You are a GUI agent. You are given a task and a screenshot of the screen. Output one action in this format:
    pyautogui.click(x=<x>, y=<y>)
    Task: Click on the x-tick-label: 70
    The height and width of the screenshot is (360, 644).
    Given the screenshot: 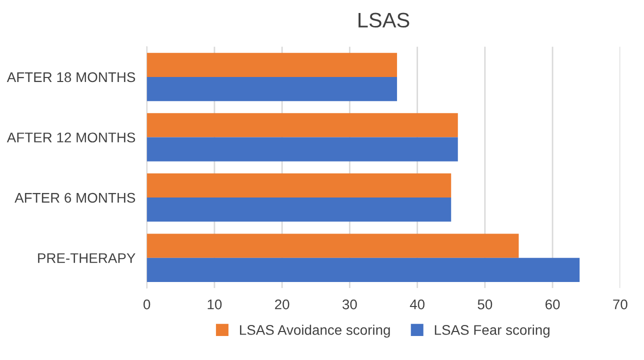 What is the action you would take?
    pyautogui.click(x=620, y=304)
    